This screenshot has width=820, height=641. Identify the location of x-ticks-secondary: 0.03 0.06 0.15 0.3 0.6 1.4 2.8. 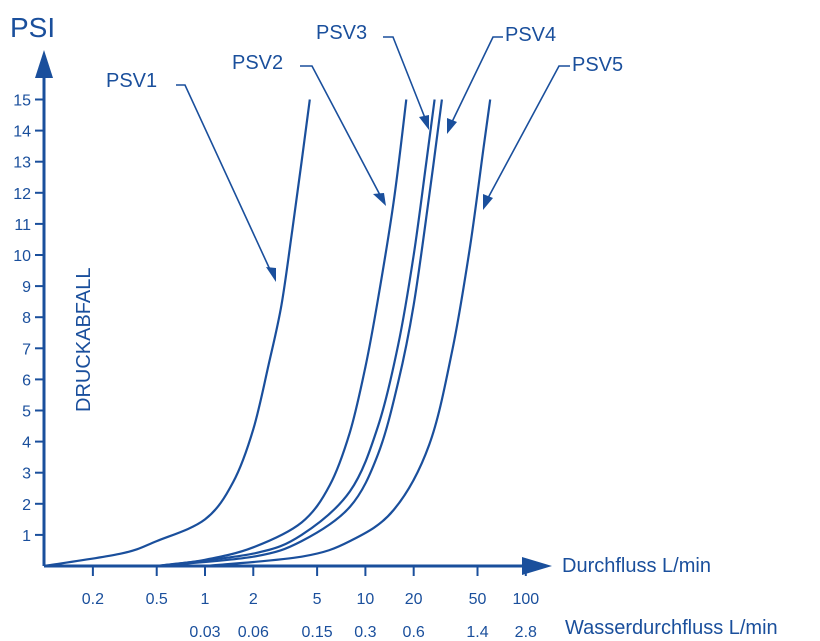
(363, 632).